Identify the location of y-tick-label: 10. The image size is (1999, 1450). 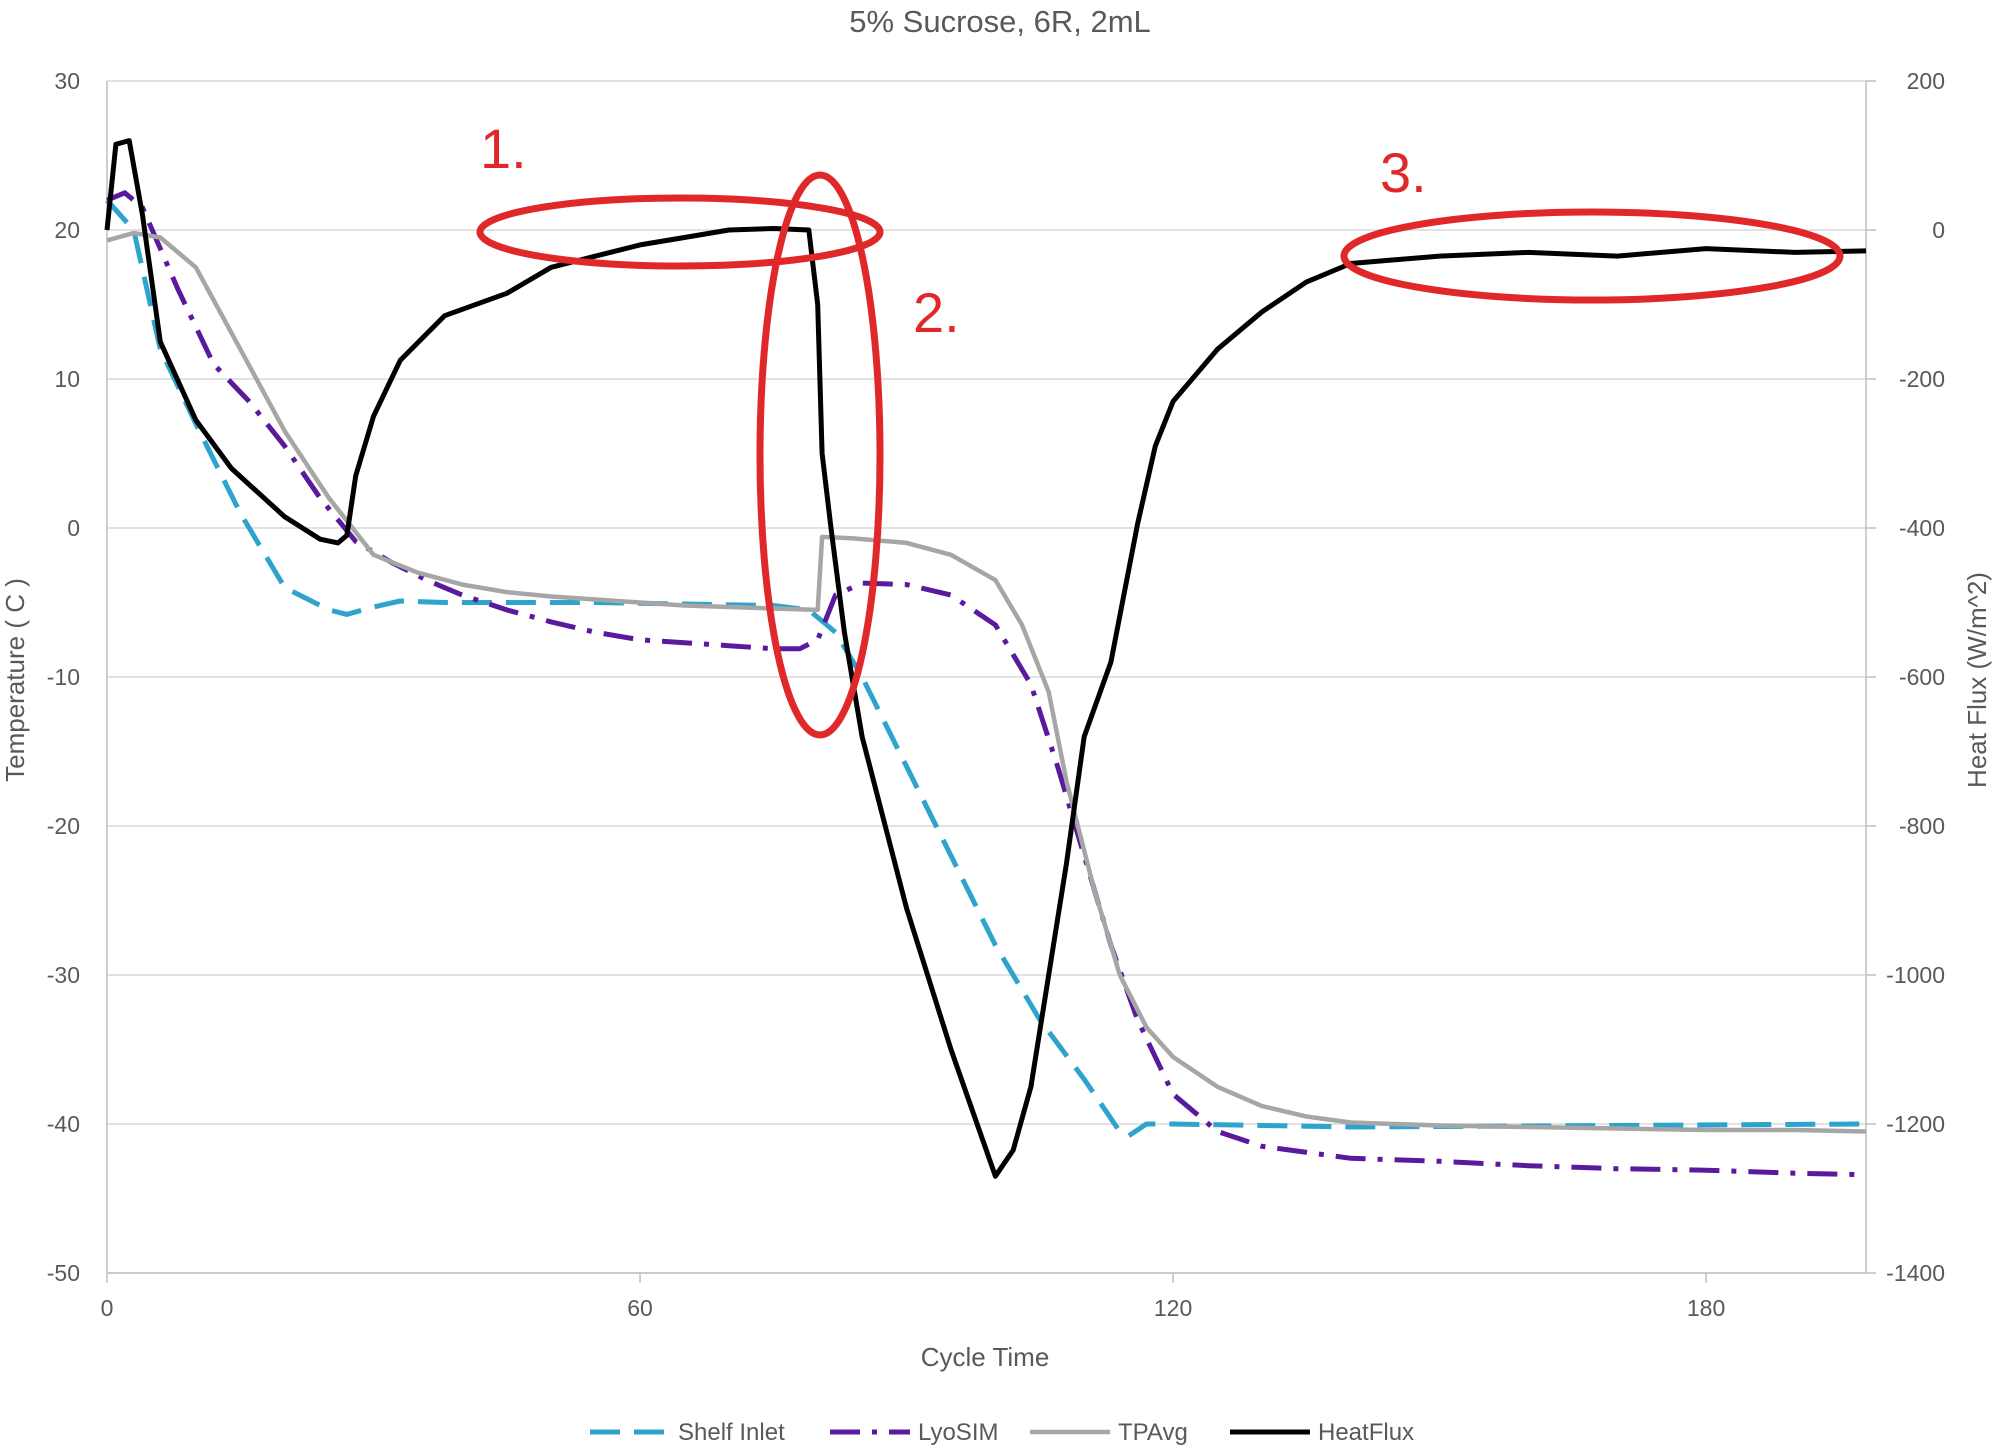
(67, 379).